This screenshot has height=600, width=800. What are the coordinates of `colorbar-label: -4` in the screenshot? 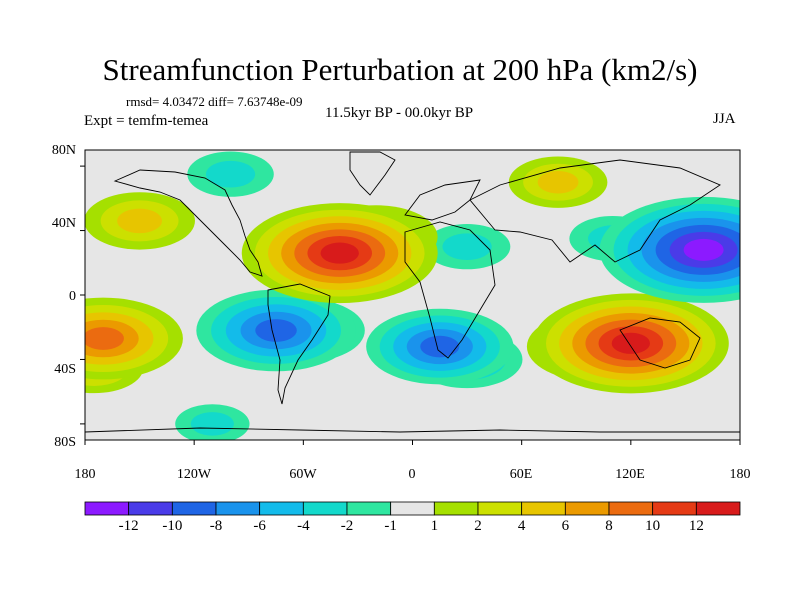 It's located at (303, 526).